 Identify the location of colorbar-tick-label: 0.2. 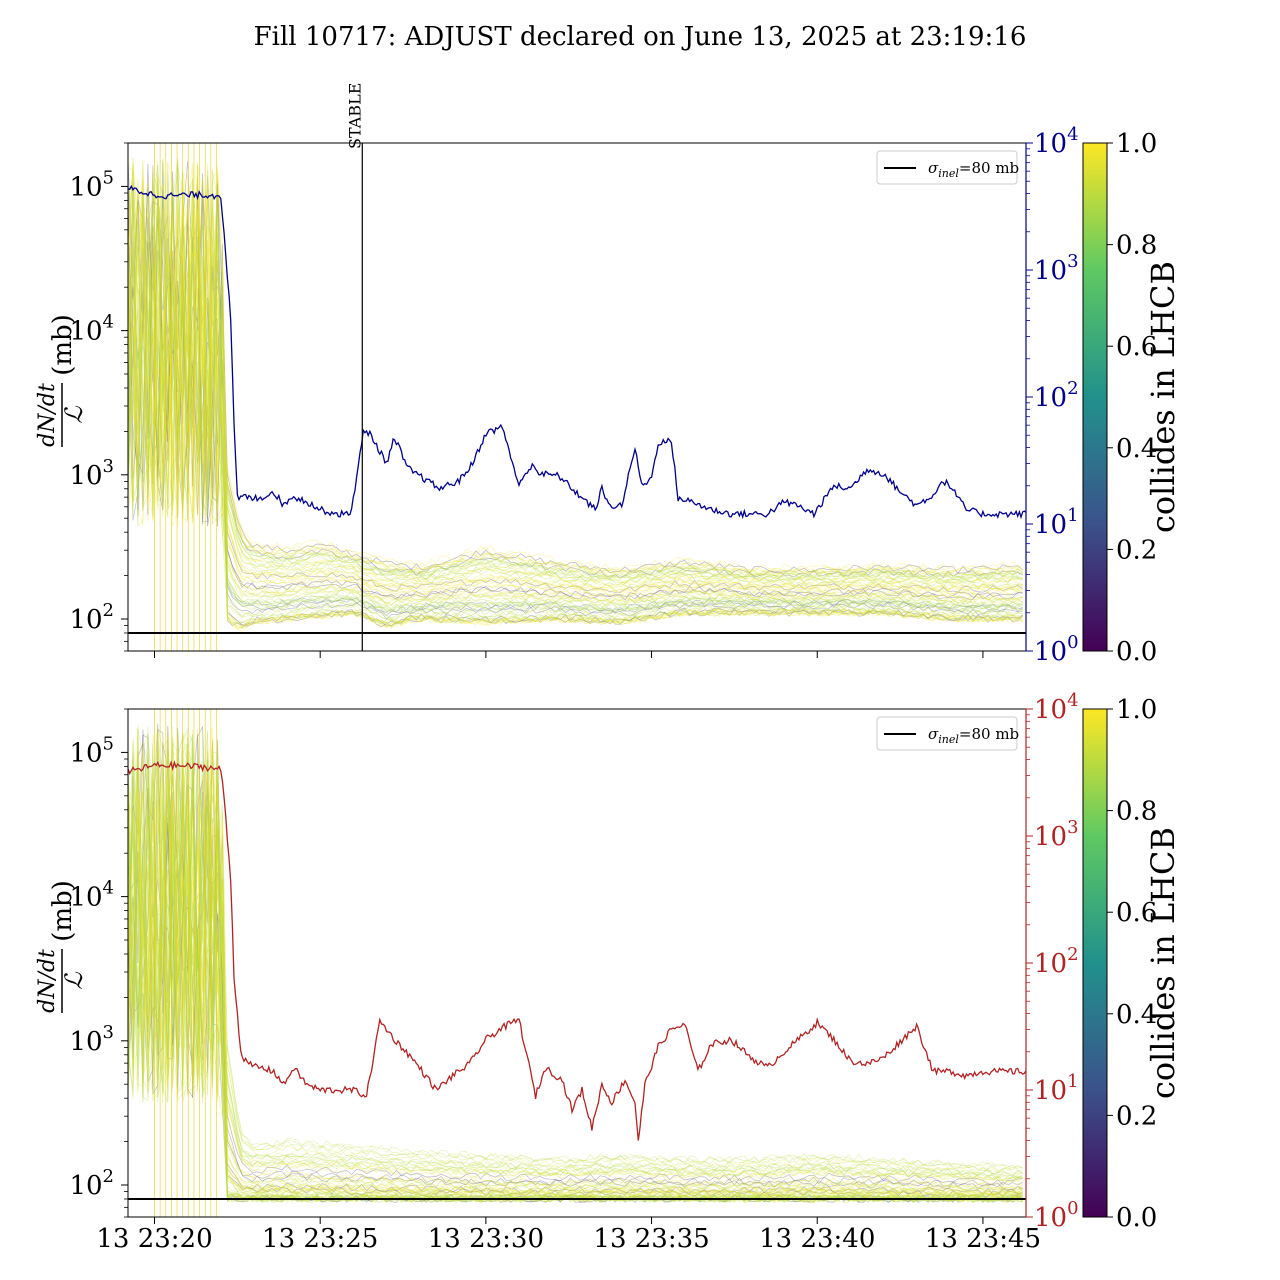
(1136, 550).